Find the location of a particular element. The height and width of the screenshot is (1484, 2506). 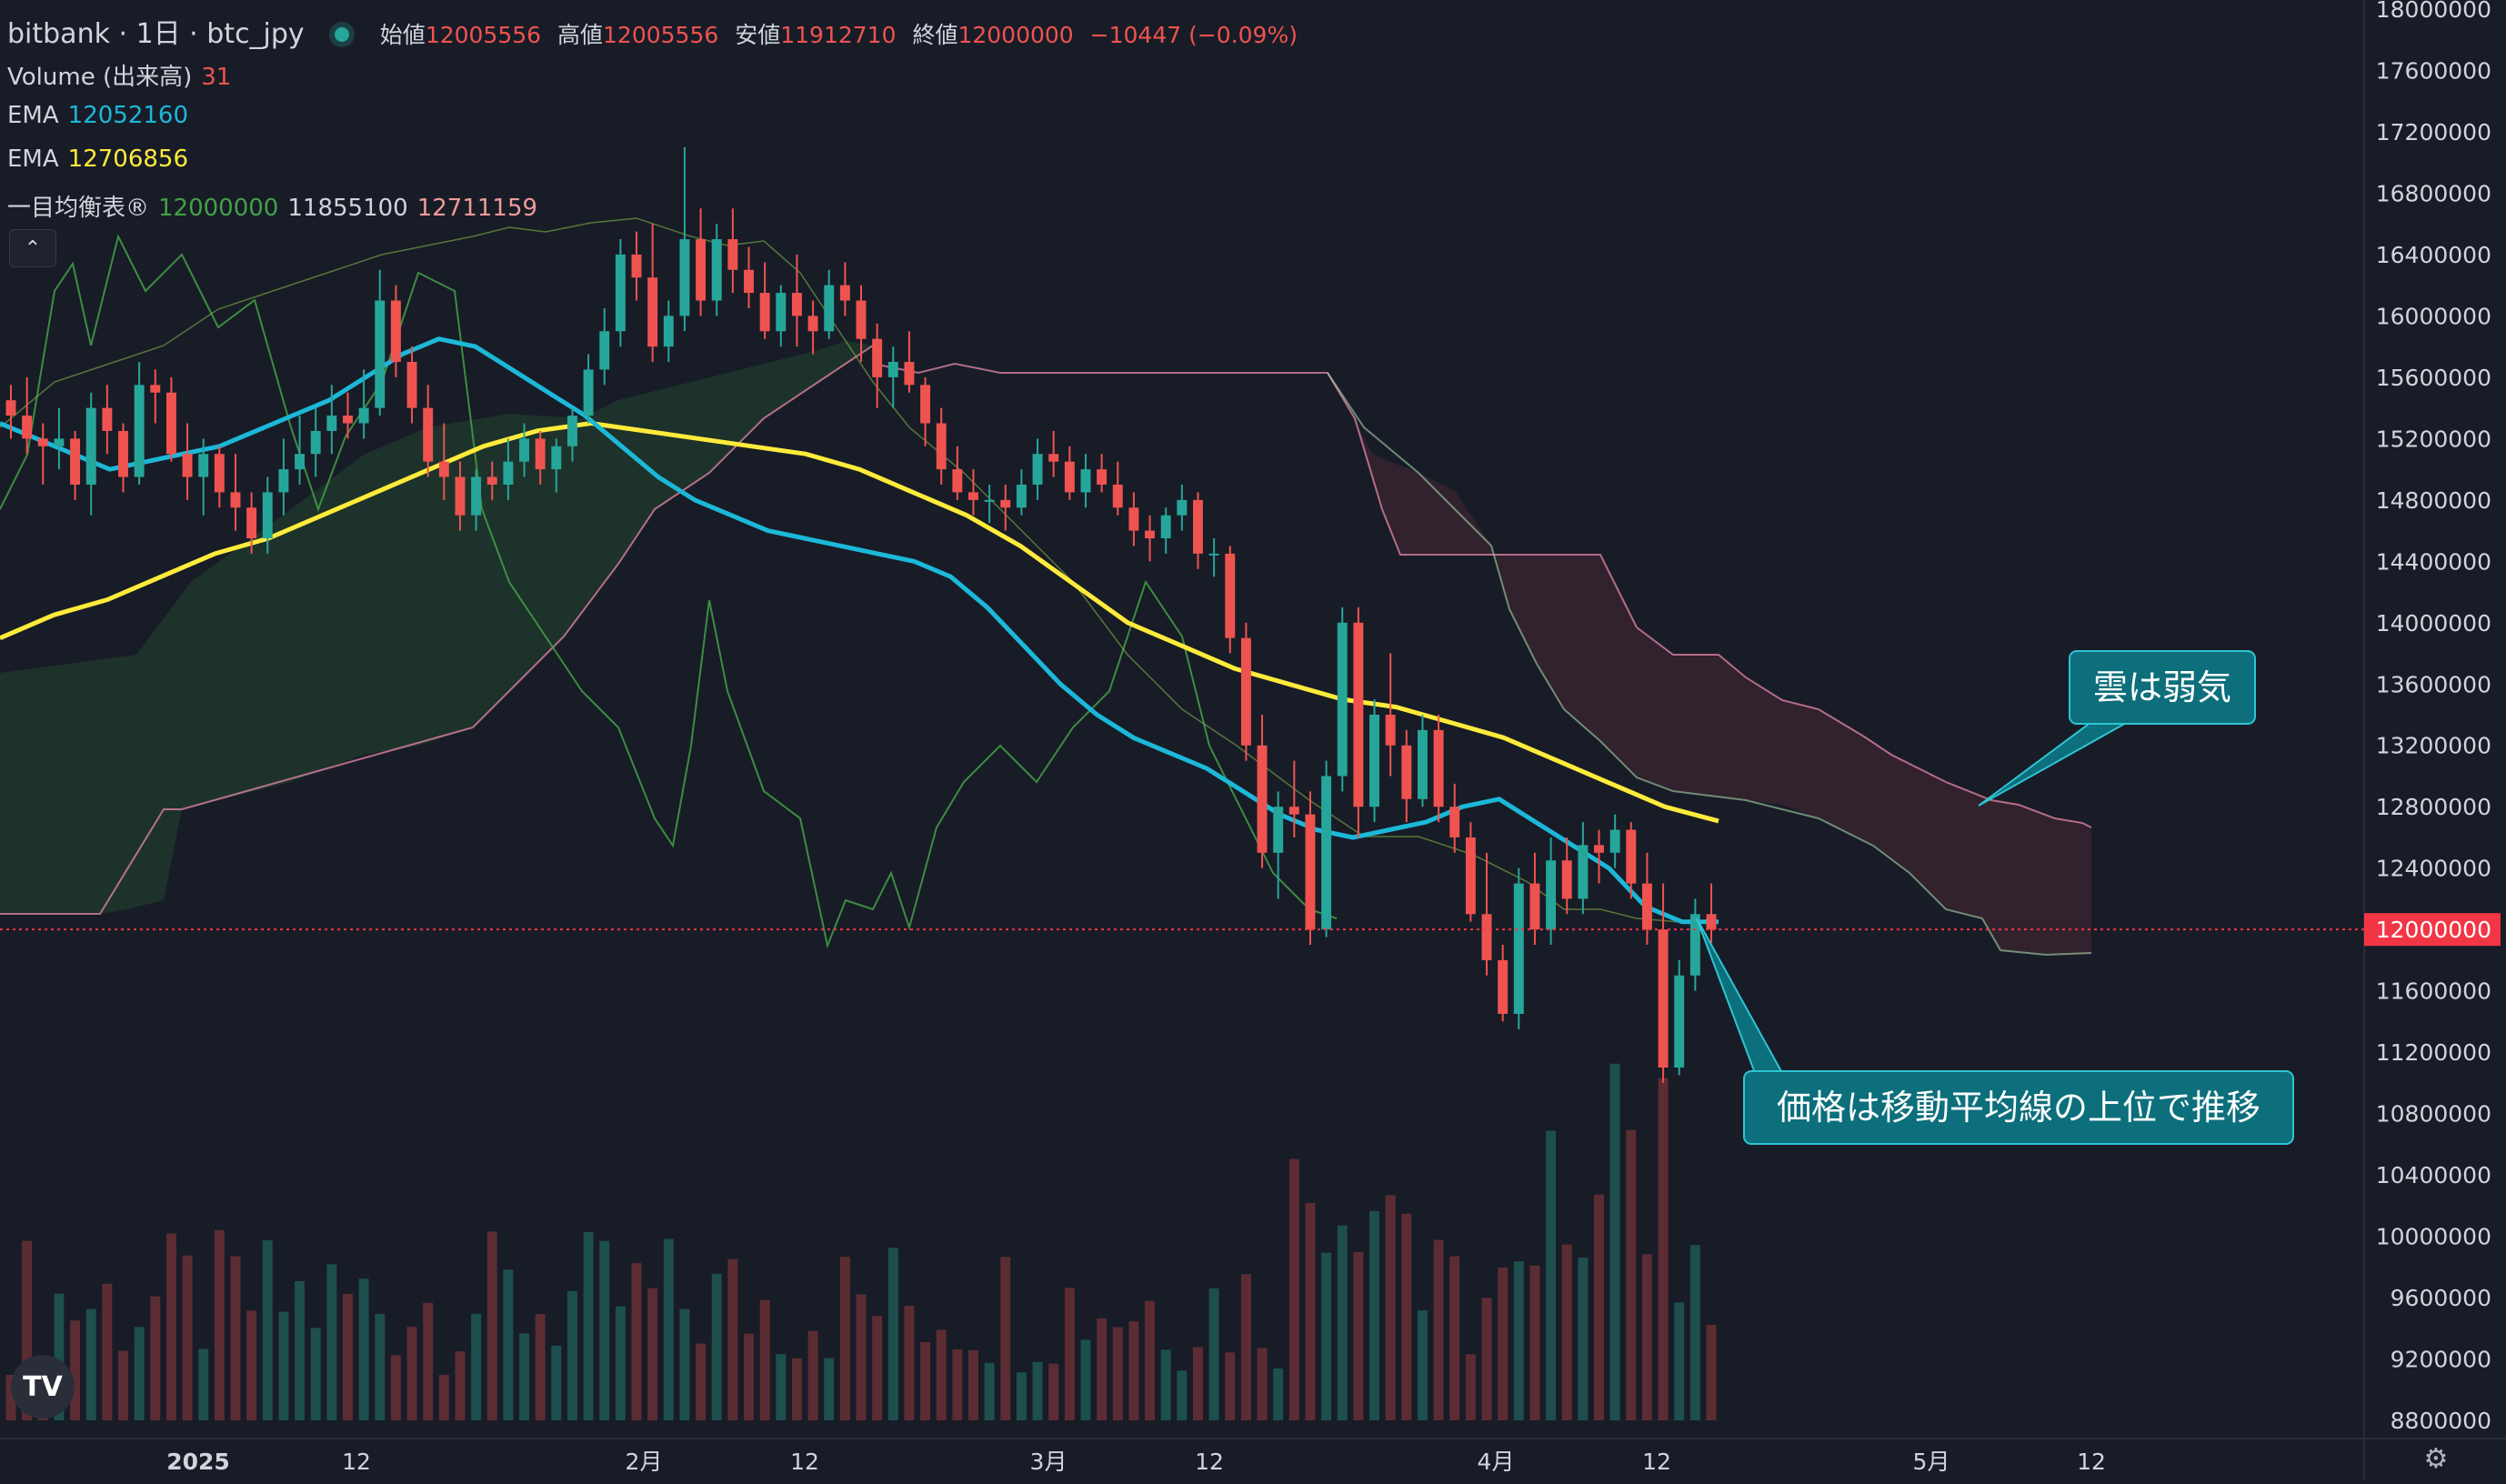

ichimoku-legend: 一目均衡表® 12000000 11855100 12711159 is located at coordinates (276, 206).